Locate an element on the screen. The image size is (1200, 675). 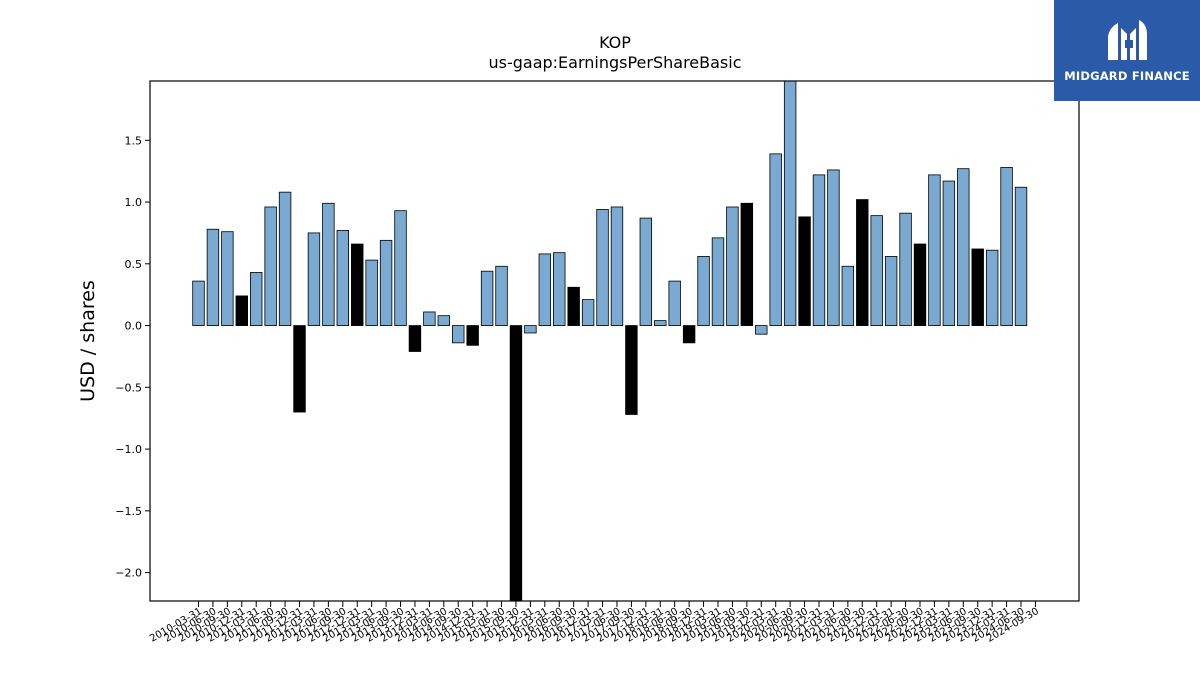
y-tick-label: −1.0 is located at coordinates (128, 449).